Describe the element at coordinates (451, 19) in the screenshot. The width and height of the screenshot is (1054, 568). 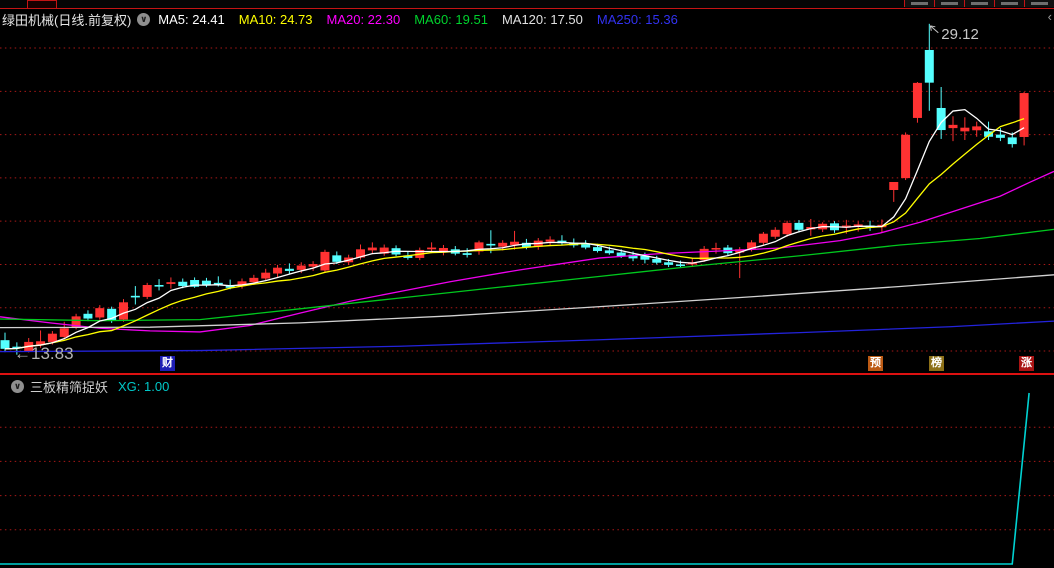
I see `ma-label-3: MA60: 19.51` at that location.